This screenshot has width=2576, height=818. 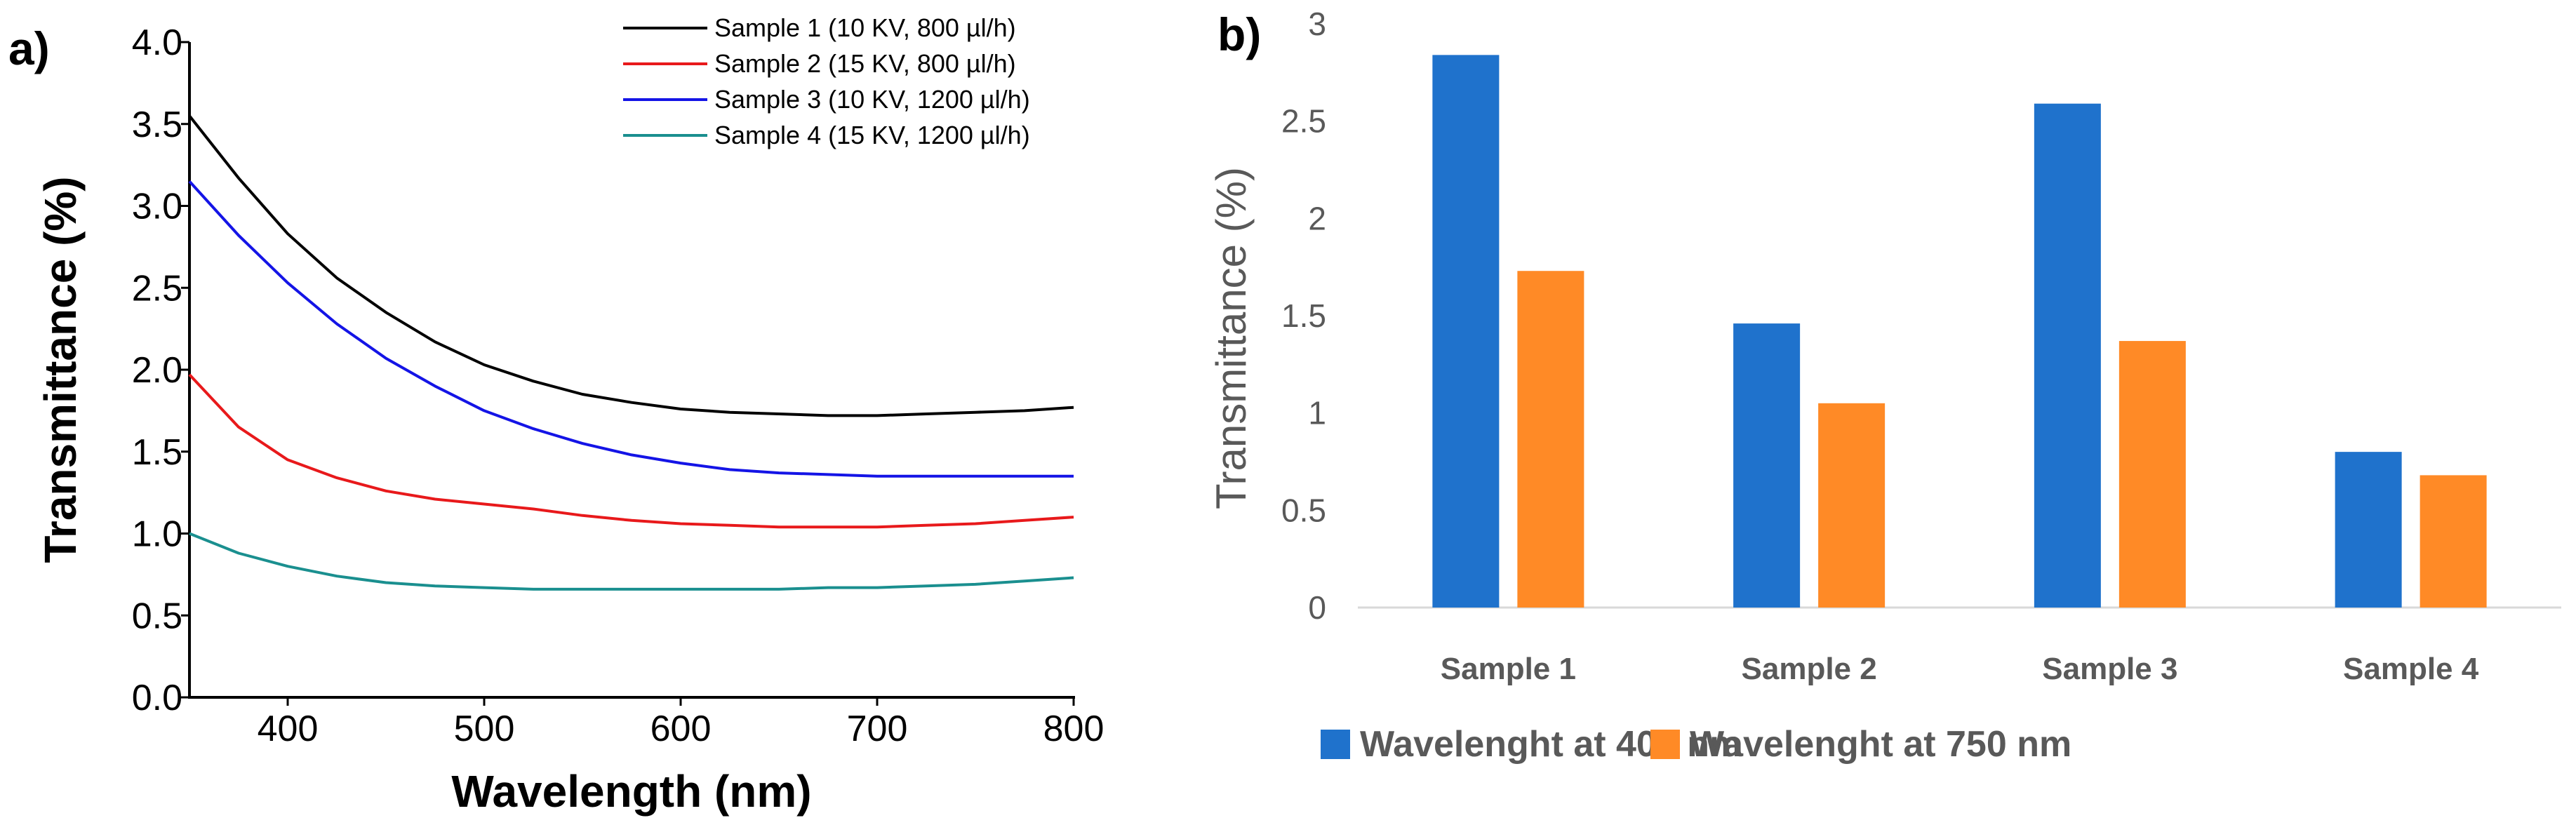 What do you see at coordinates (1317, 218) in the screenshot?
I see `y-tick-label: 2` at bounding box center [1317, 218].